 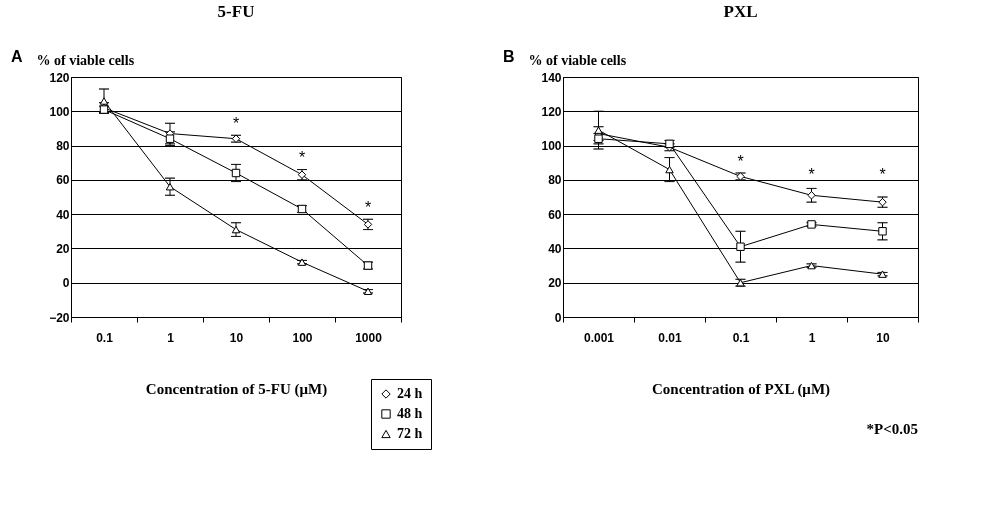 What do you see at coordinates (59, 317) in the screenshot?
I see `y-tick-label: −20` at bounding box center [59, 317].